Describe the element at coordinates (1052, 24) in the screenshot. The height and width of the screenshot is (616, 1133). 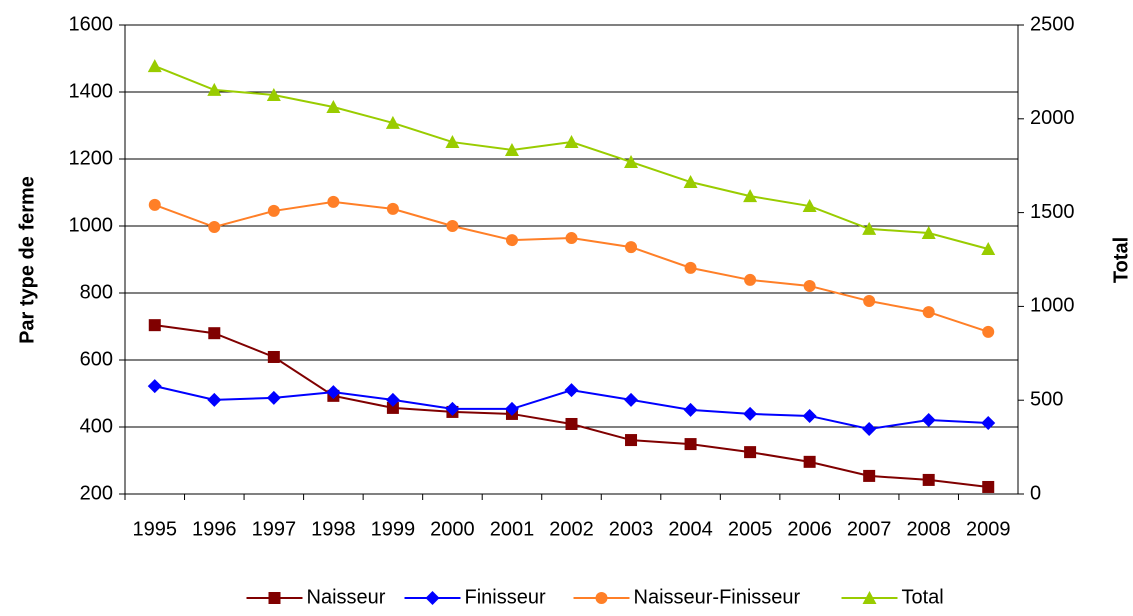
I see `y2-tick-label: 2500` at that location.